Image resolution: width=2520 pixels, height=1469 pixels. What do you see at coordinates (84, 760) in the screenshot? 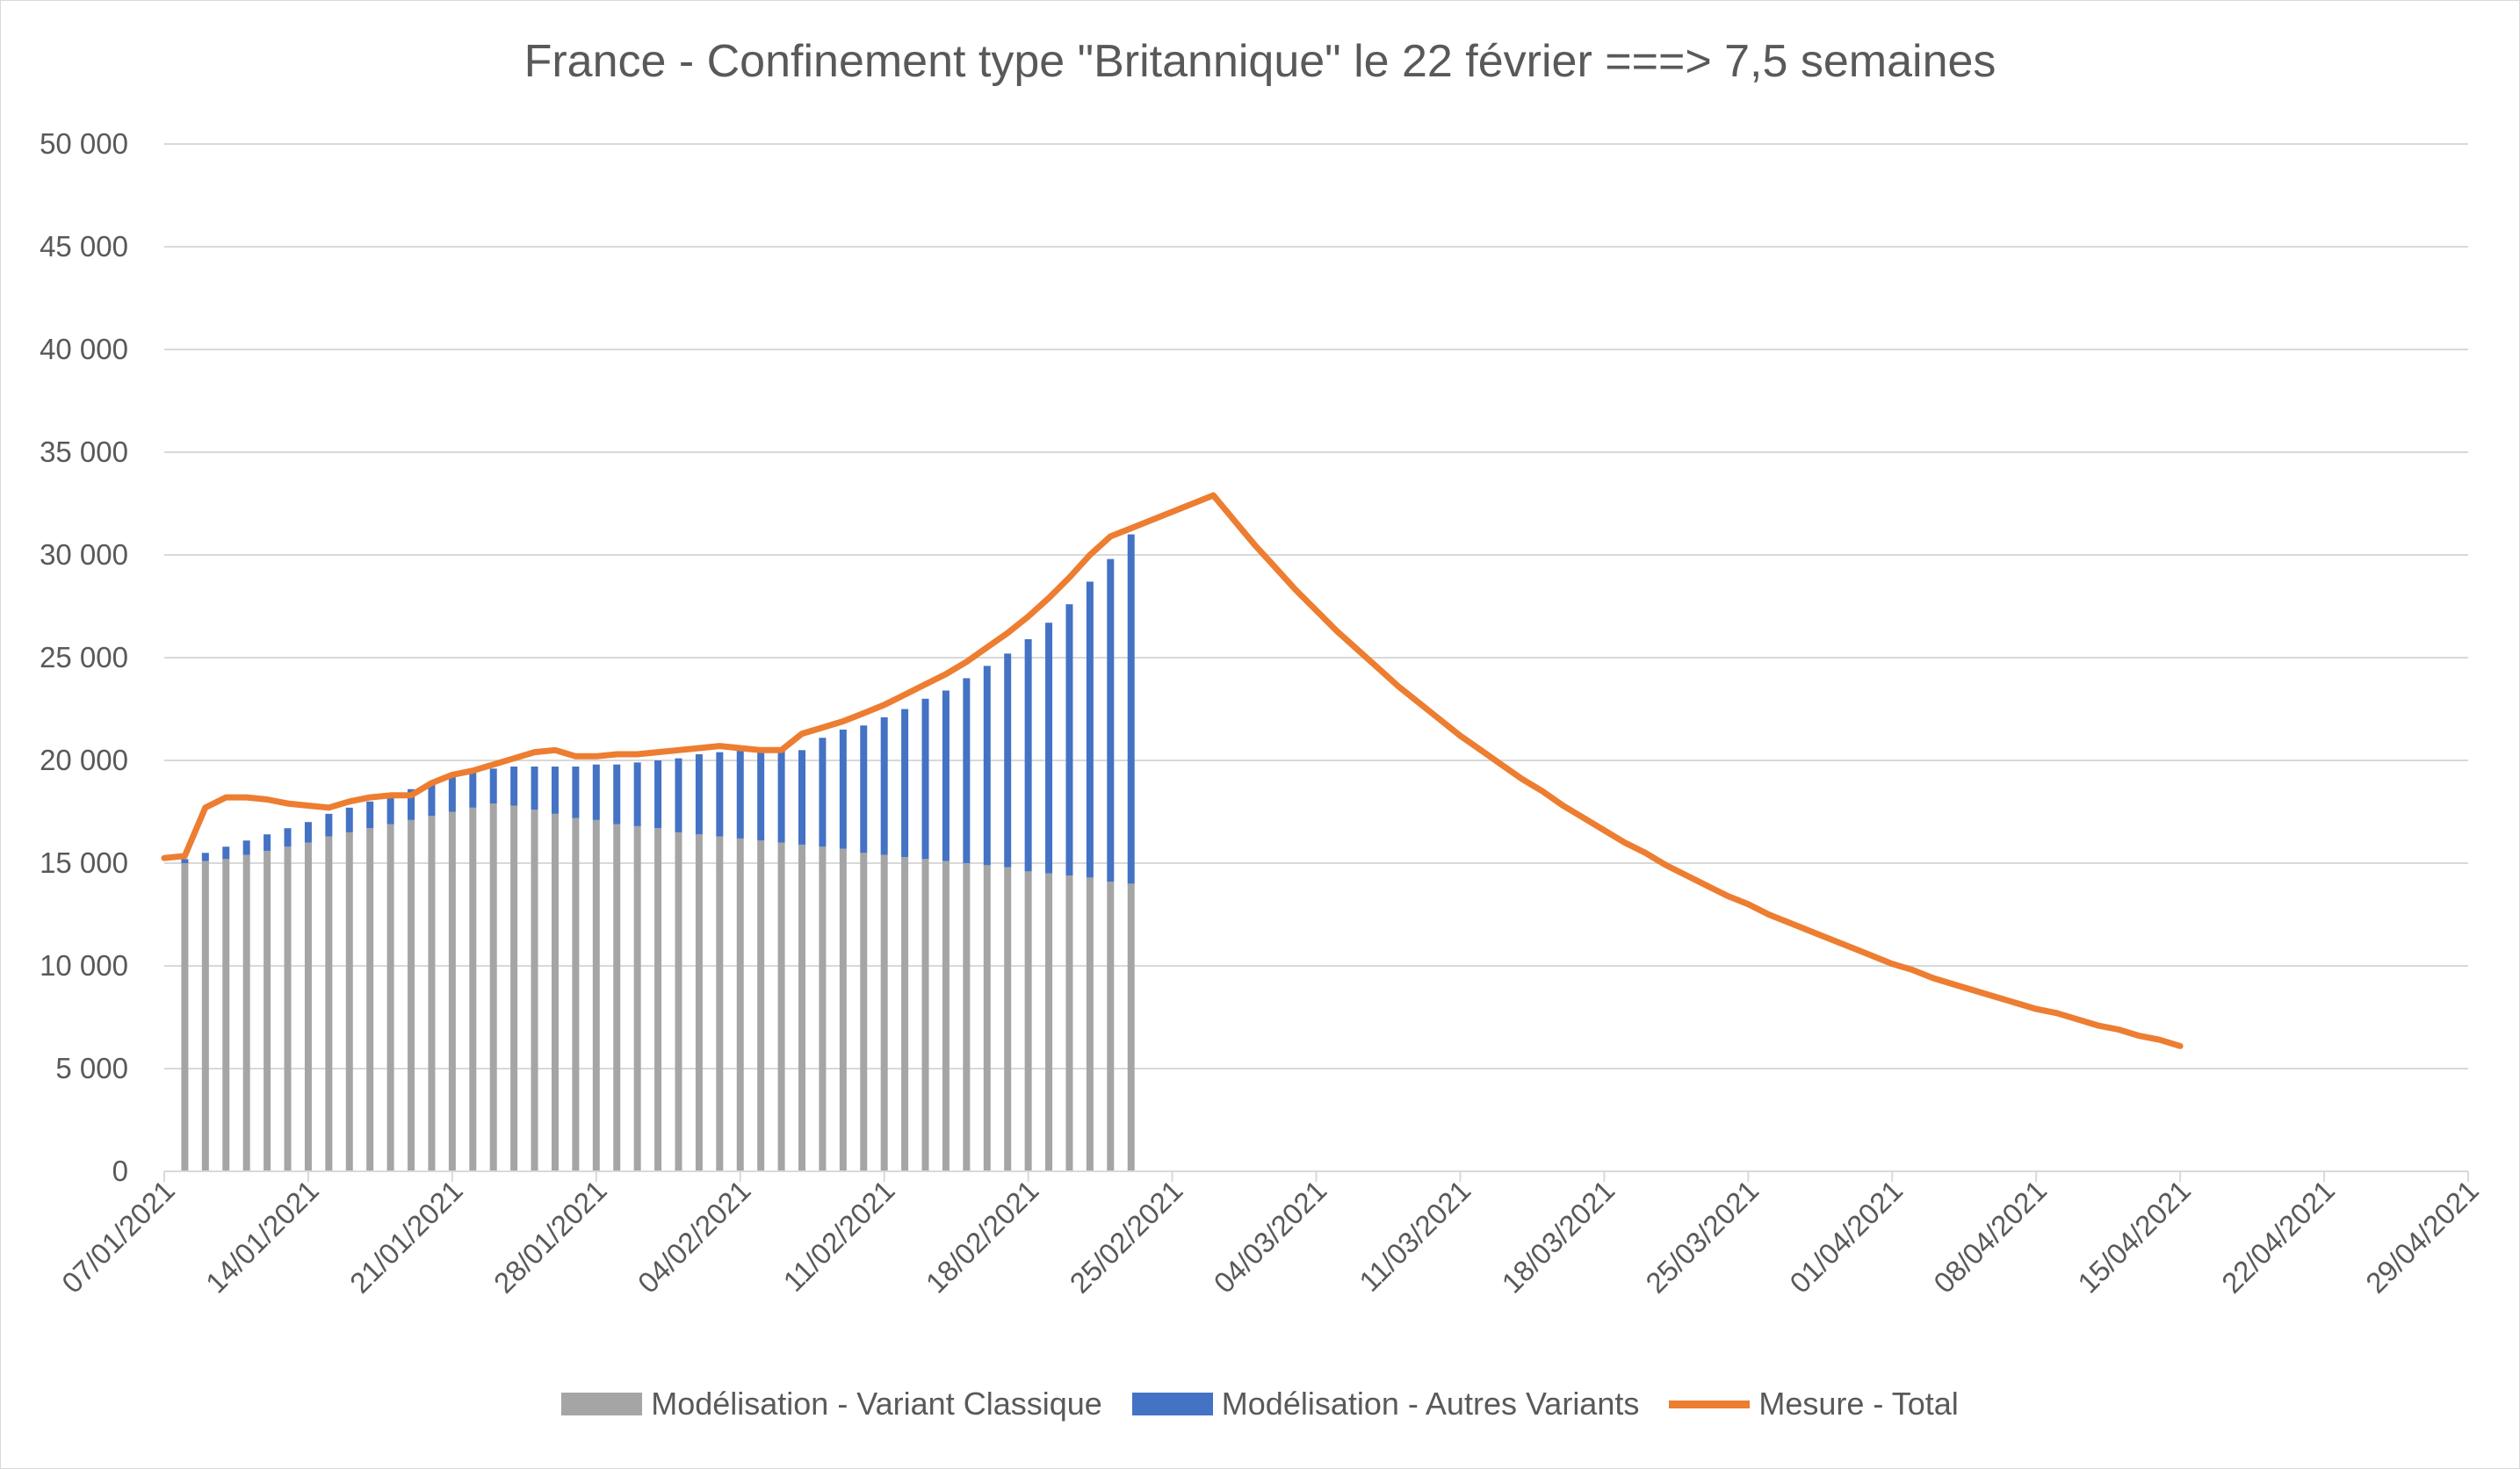
I see `y-tick-label: 20 000` at bounding box center [84, 760].